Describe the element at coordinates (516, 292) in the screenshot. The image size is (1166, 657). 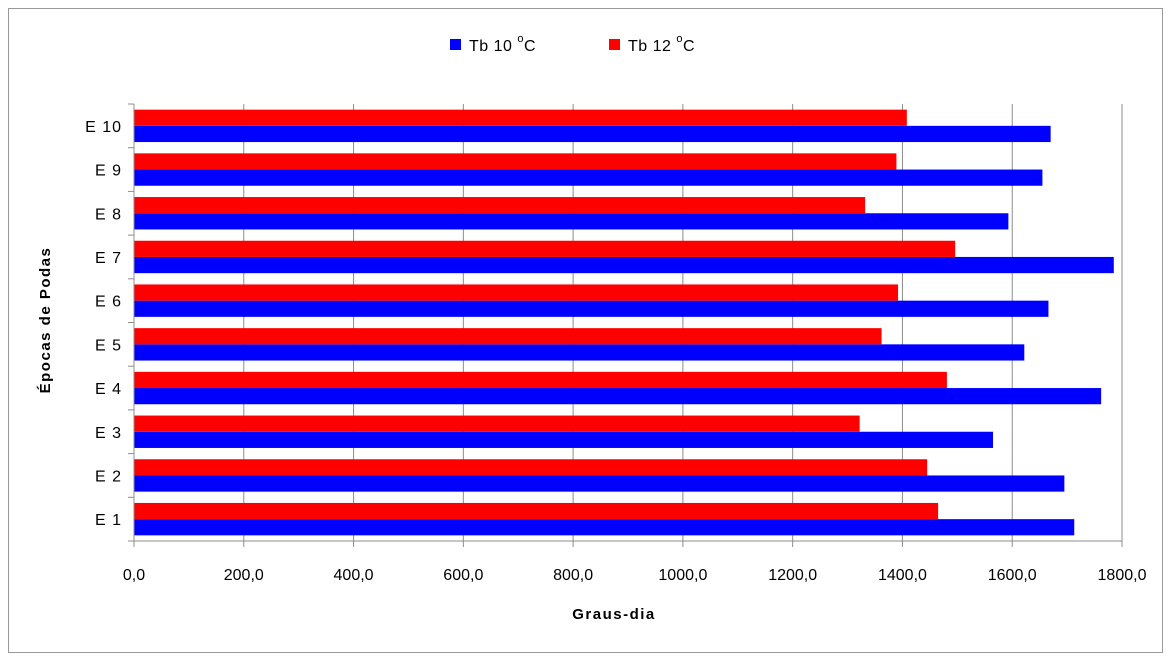
I see `bar-tb12-e6` at that location.